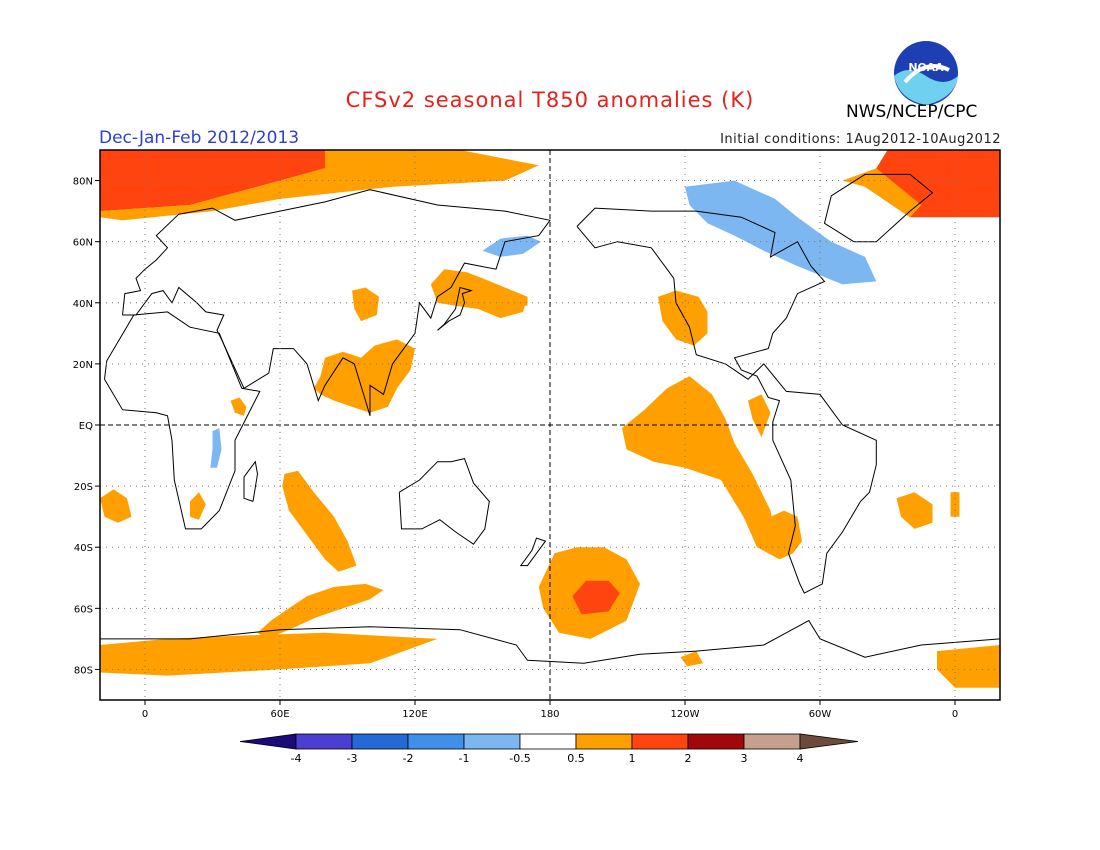 The image size is (1100, 850). Describe the element at coordinates (83, 304) in the screenshot. I see `lat-tick-label: 40N` at that location.